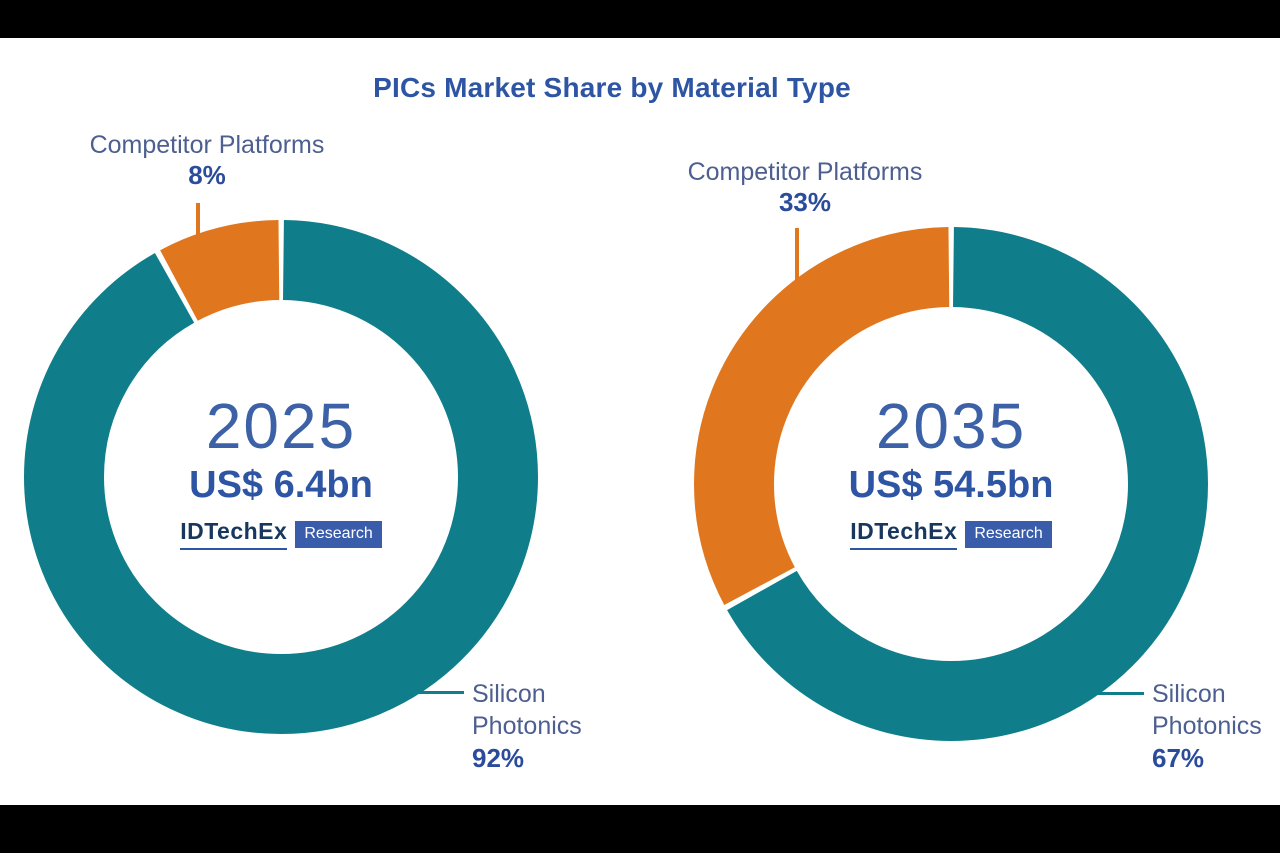 The width and height of the screenshot is (1280, 853). I want to click on leader-line-competitor-2025, so click(198, 224).